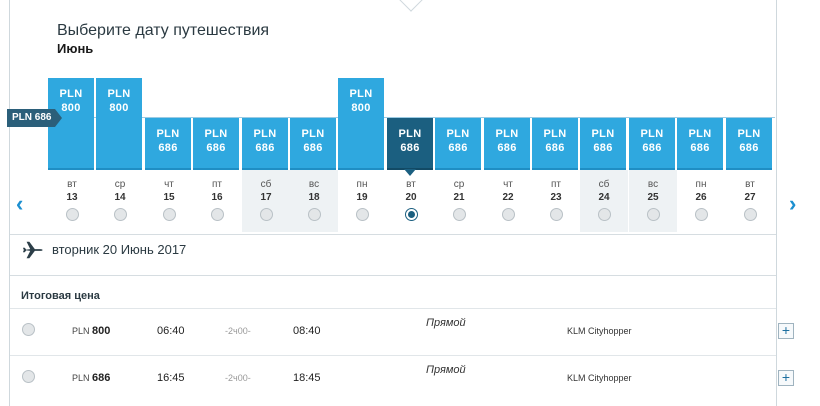  What do you see at coordinates (72, 201) in the screenshot?
I see `day-cell-13: вт 13` at bounding box center [72, 201].